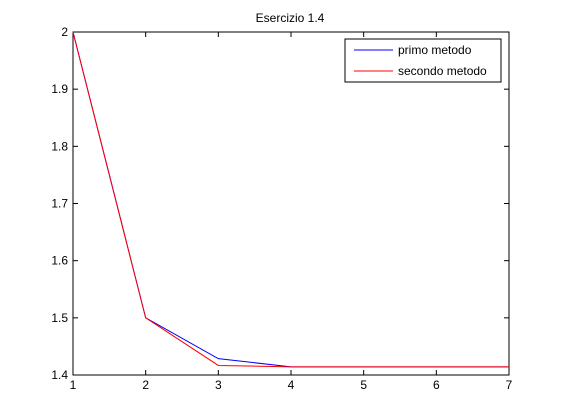  Describe the element at coordinates (363, 385) in the screenshot. I see `x-tick-label: 5` at that location.